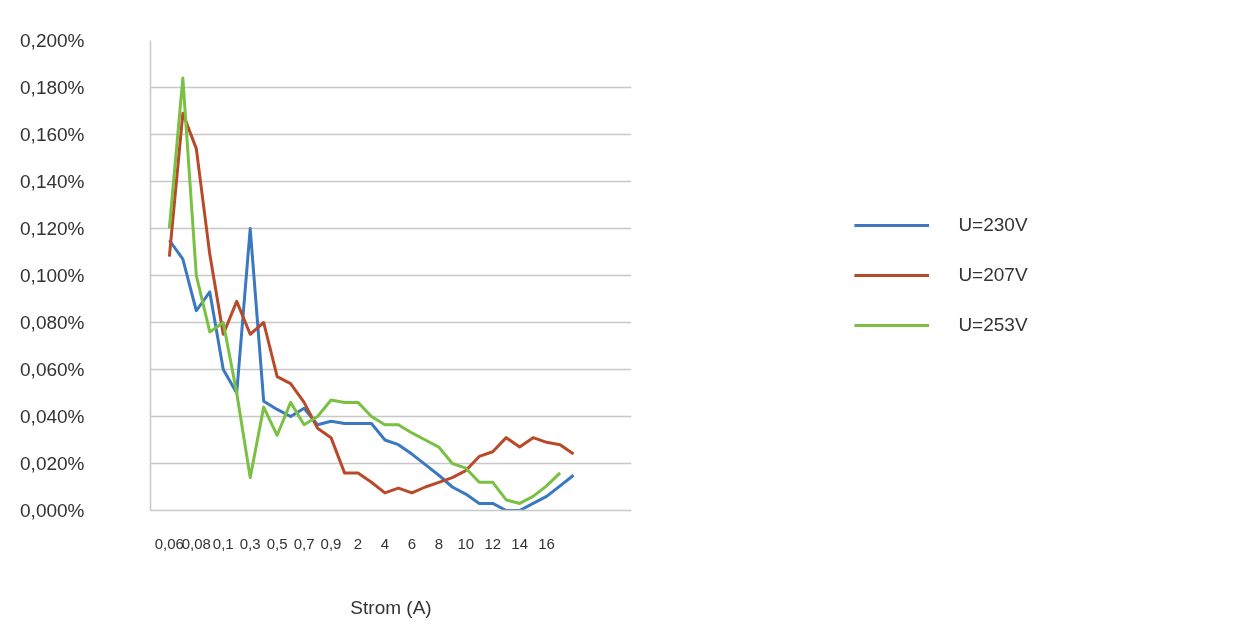 Image resolution: width=1260 pixels, height=628 pixels. Describe the element at coordinates (466, 543) in the screenshot. I see `x-tick-label: 10` at that location.